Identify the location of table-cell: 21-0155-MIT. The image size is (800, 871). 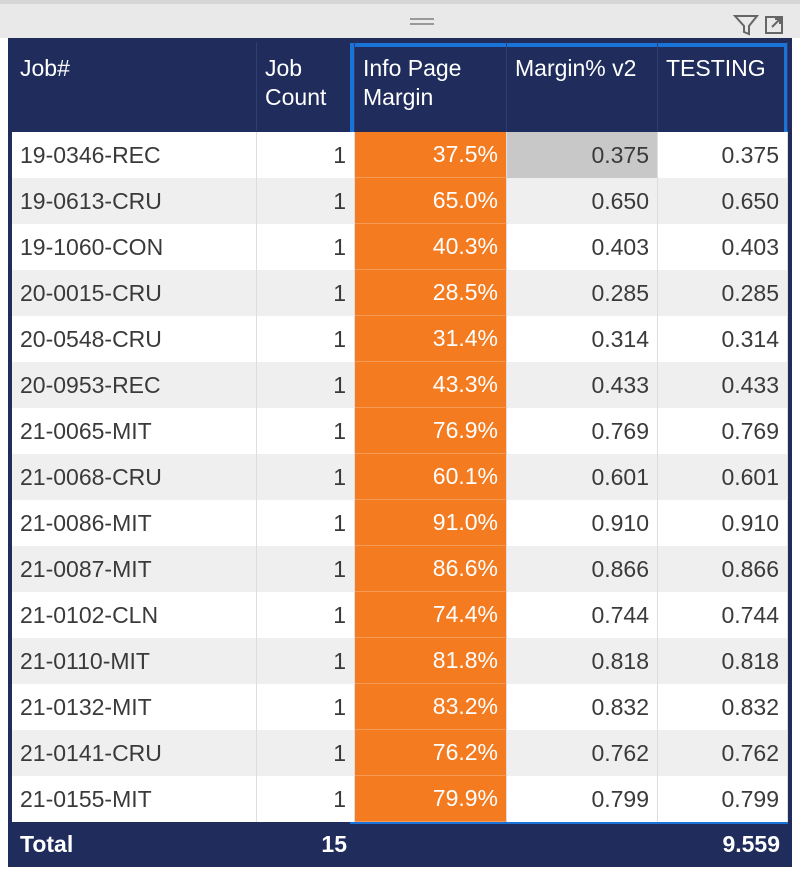
(134, 799).